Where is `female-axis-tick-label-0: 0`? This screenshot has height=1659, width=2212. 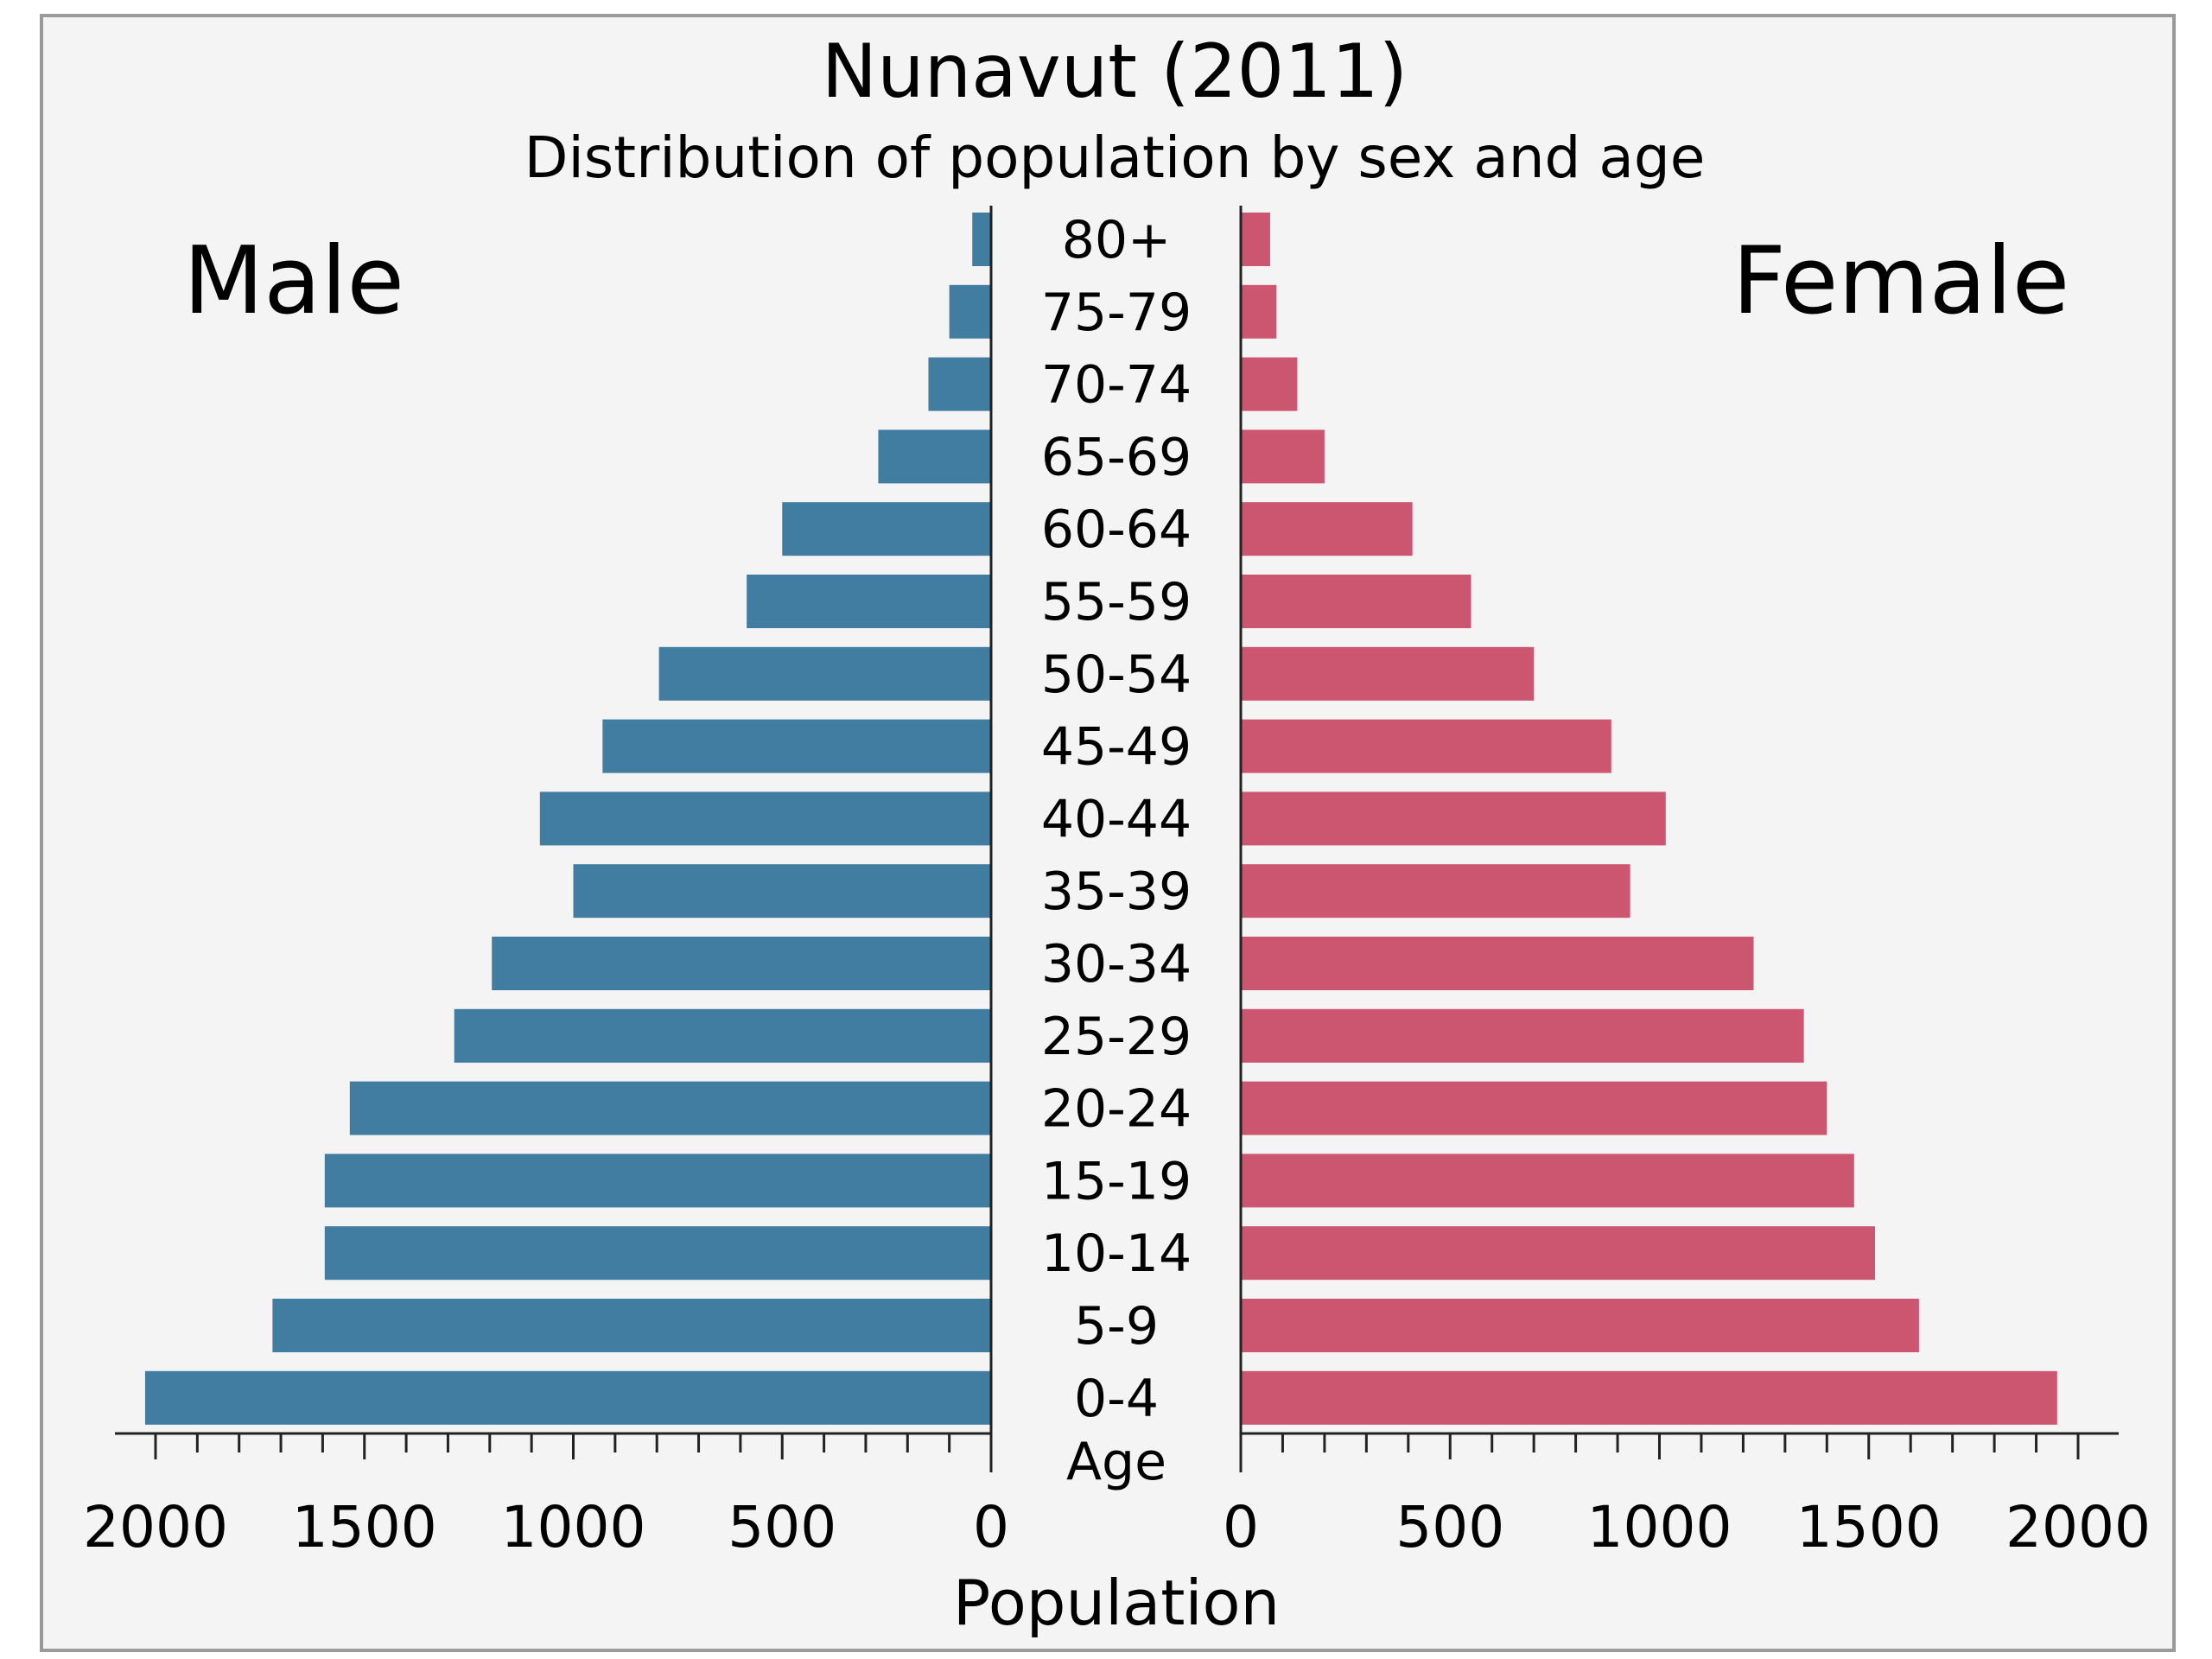
female-axis-tick-label-0: 0 is located at coordinates (1241, 1527).